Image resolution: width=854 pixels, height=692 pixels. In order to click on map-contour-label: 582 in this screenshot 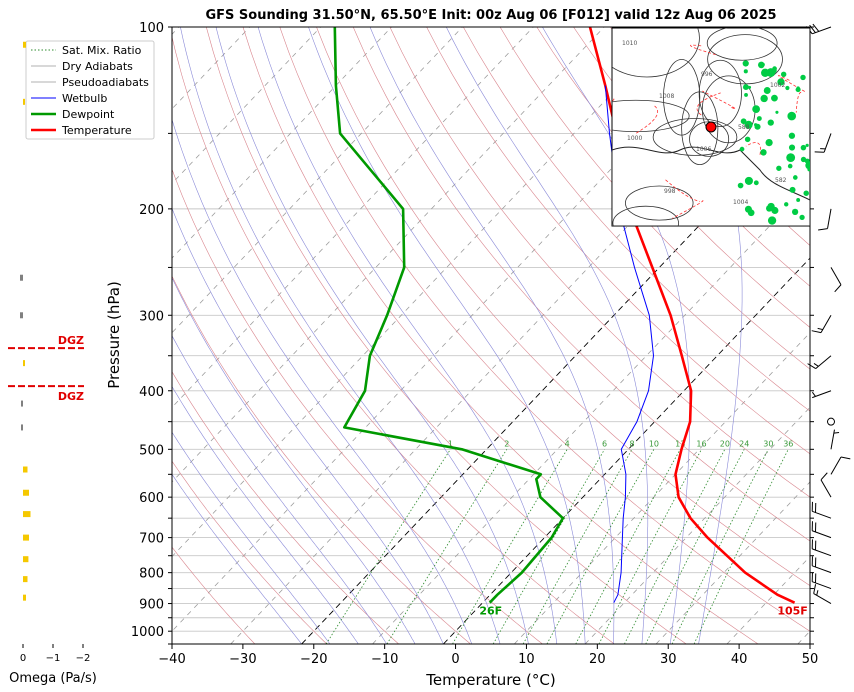, I will do `click(781, 180)`.